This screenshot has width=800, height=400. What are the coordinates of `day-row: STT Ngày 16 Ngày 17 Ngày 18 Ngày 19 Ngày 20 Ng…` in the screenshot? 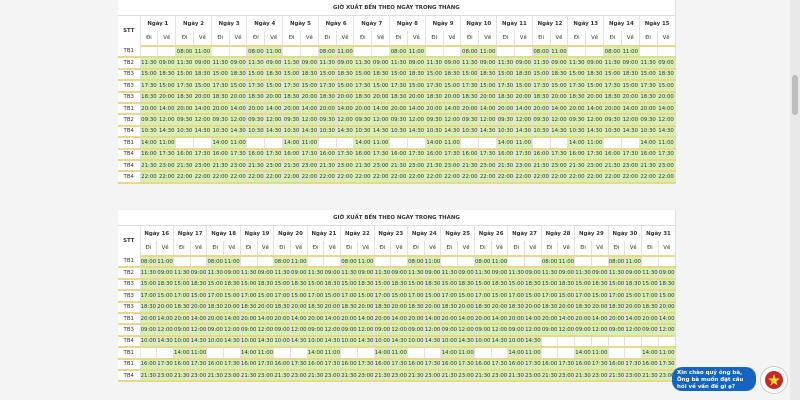 It's located at (397, 240).